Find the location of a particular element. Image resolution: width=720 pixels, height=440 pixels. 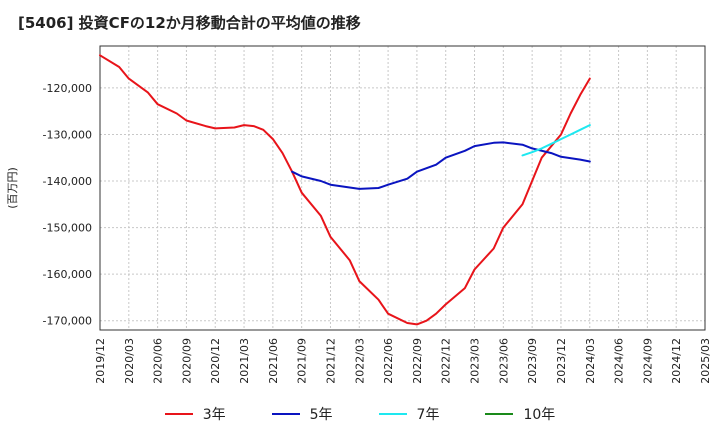

y-tick-label: -130,000 is located at coordinates (67, 134).